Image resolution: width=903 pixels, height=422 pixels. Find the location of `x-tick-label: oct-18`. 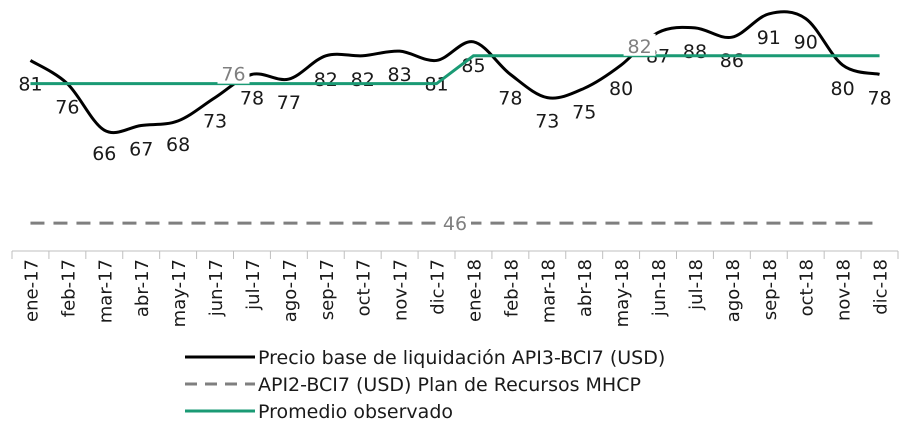

x-tick-label: oct-18 is located at coordinates (807, 287).